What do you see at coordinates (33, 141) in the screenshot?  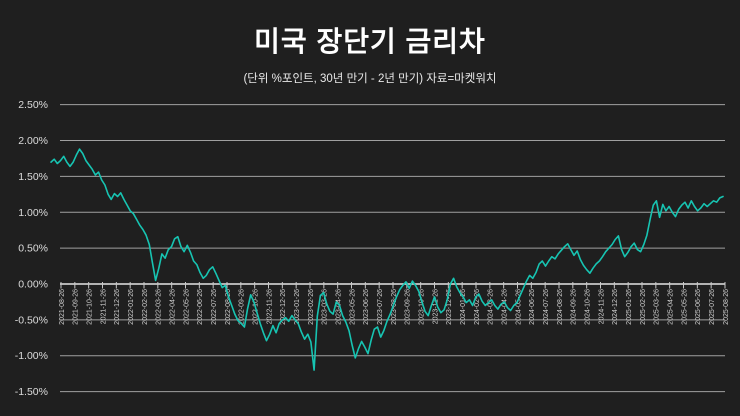 I see `y-axis-tick-label: 2.00%` at bounding box center [33, 141].